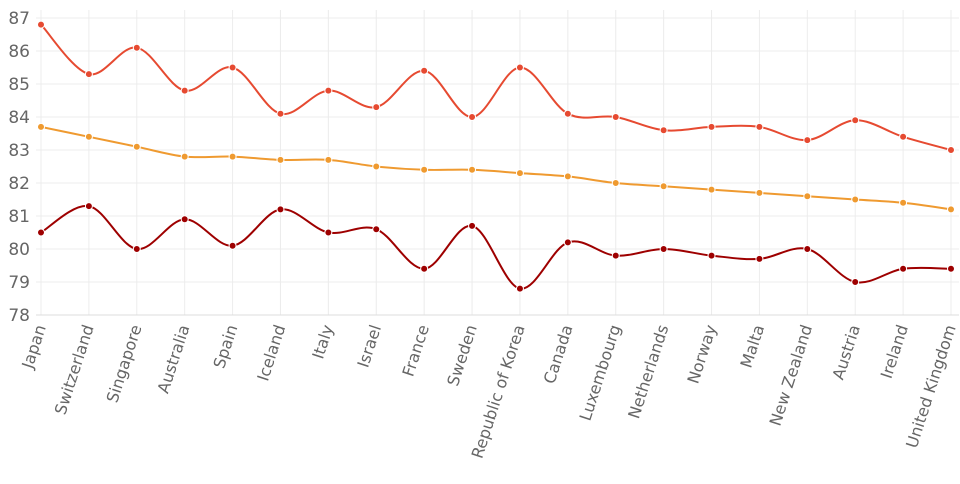 The width and height of the screenshot is (960, 484). What do you see at coordinates (648, 371) in the screenshot?
I see `x-tick-label: Netherlands` at bounding box center [648, 371].